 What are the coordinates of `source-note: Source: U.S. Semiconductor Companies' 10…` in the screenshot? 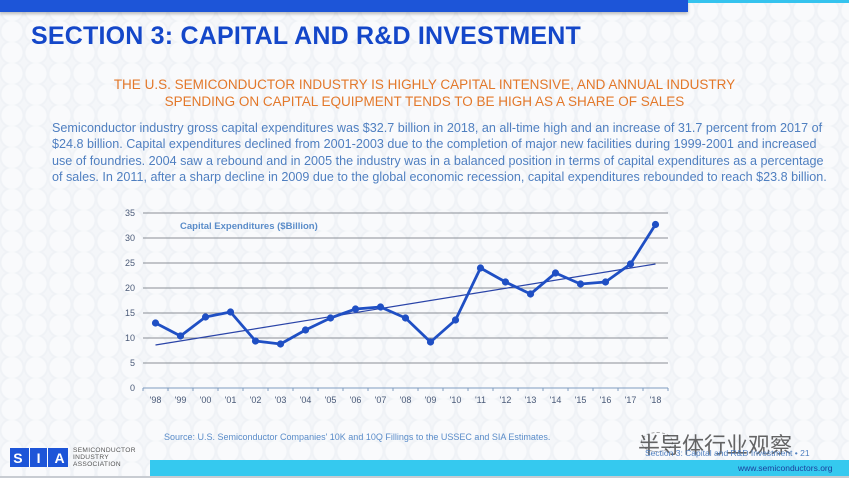 It's located at (357, 437).